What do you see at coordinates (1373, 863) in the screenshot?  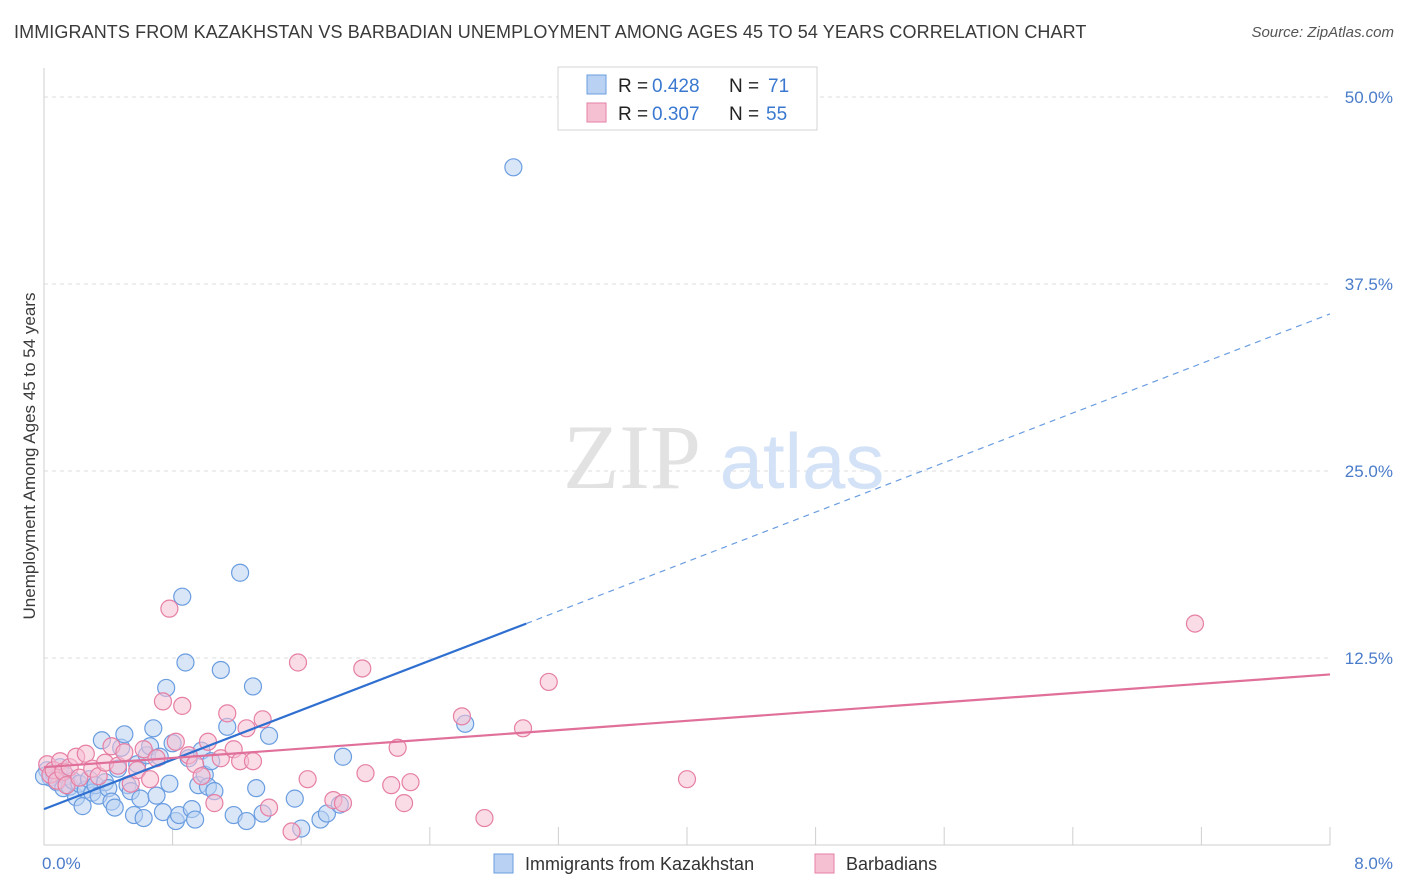 I see `x-tick-label-1: 8.0%` at bounding box center [1373, 863].